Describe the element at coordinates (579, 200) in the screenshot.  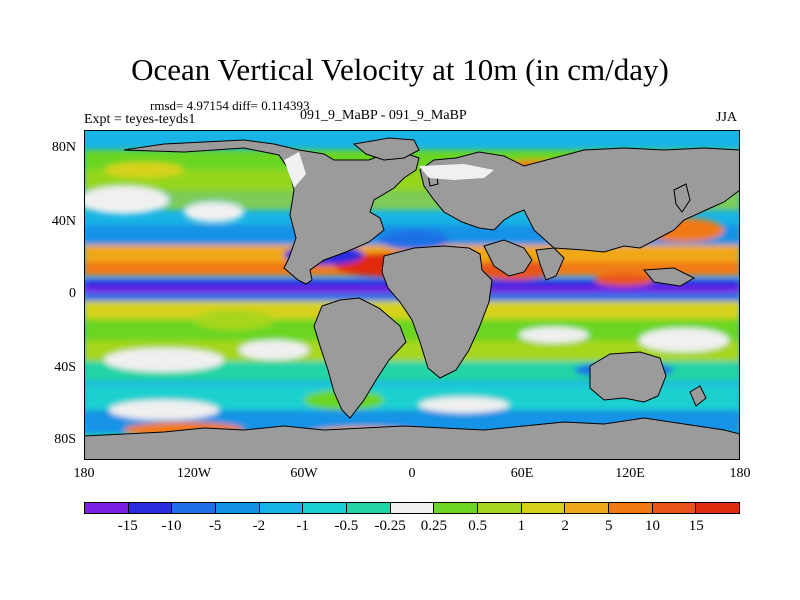
I see `eurasia` at that location.